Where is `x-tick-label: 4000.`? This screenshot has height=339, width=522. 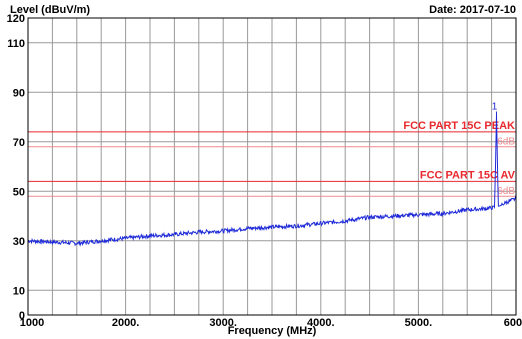
x-tick-label: 4000. is located at coordinates (321, 323).